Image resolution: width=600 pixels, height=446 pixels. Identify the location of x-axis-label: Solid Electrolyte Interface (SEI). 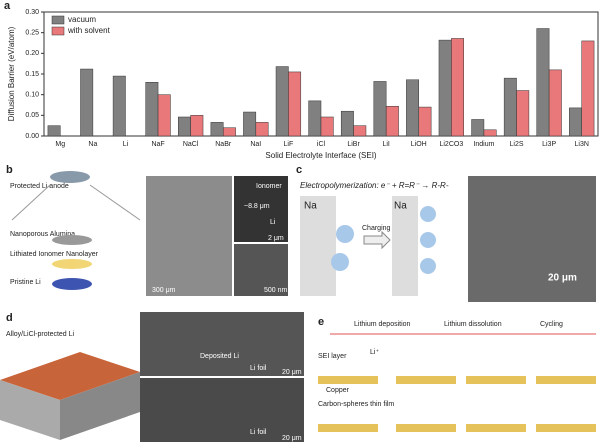
(320, 155).